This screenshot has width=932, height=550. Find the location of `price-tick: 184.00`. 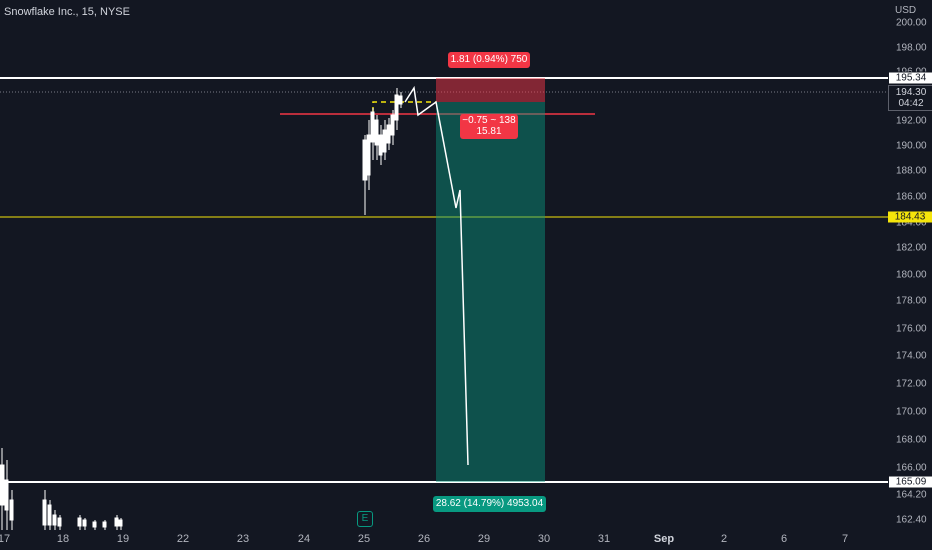

price-tick: 184.00 is located at coordinates (911, 223).